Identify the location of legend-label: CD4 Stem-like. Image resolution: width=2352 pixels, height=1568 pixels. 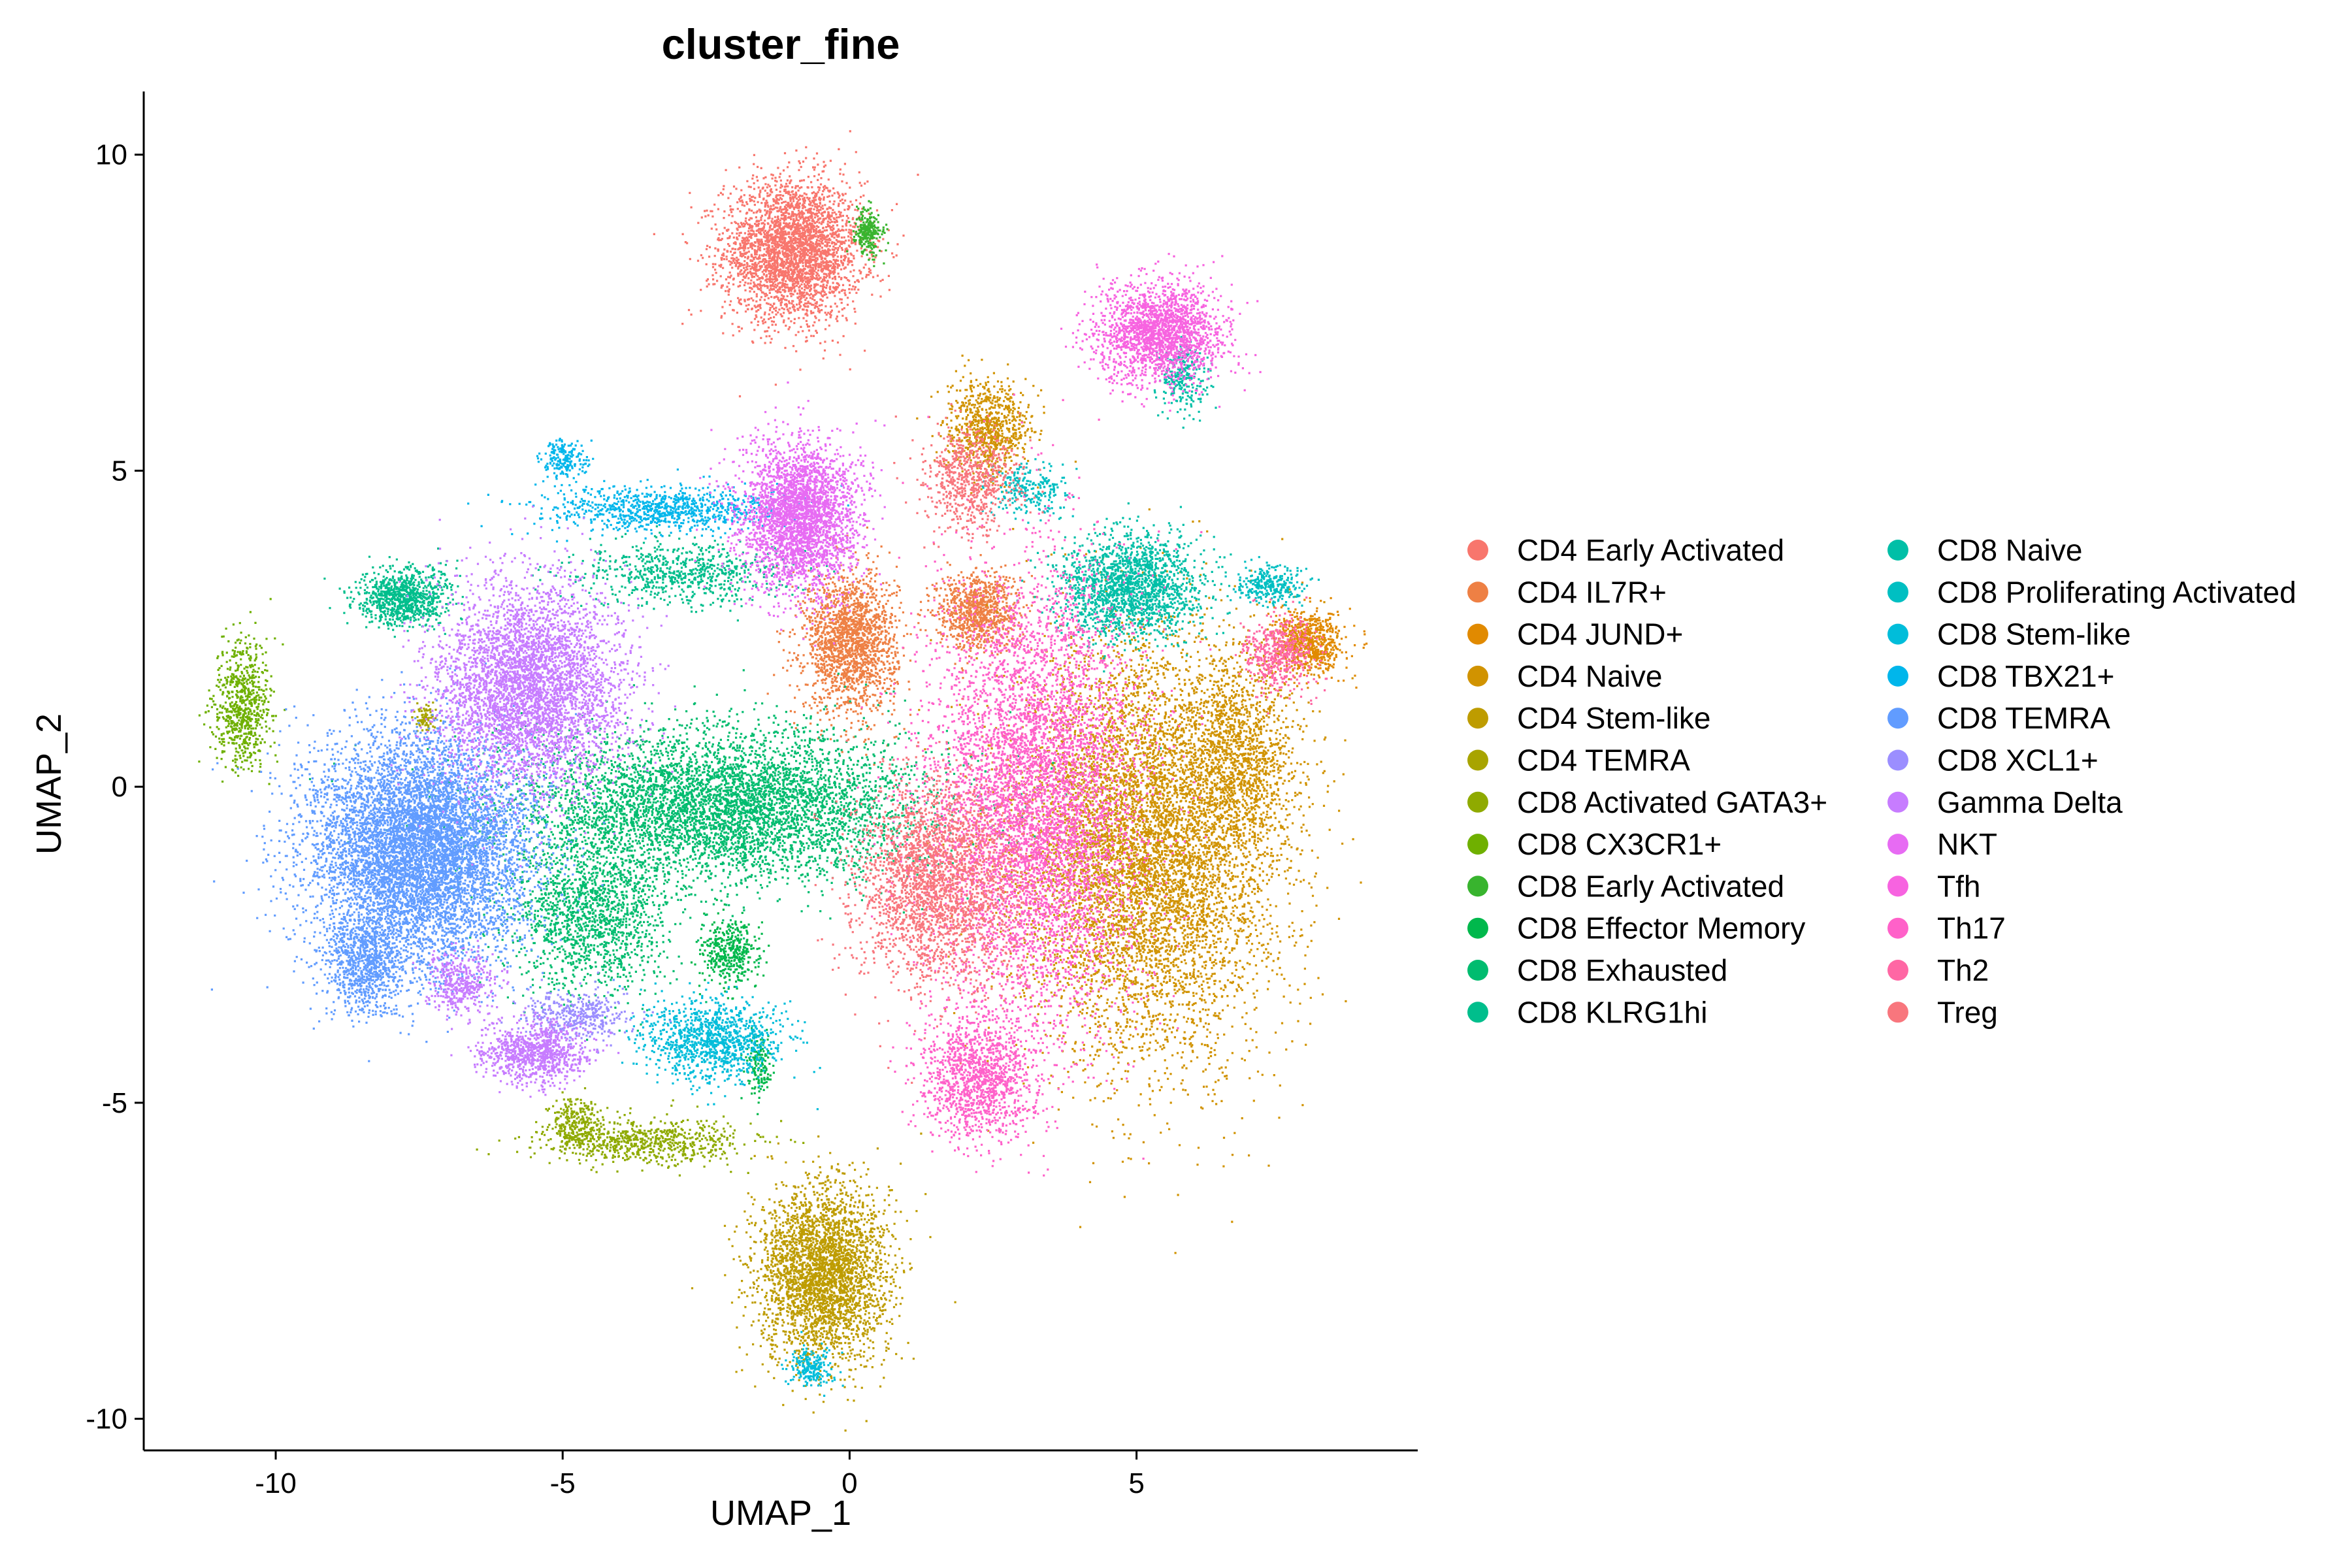
(1614, 718).